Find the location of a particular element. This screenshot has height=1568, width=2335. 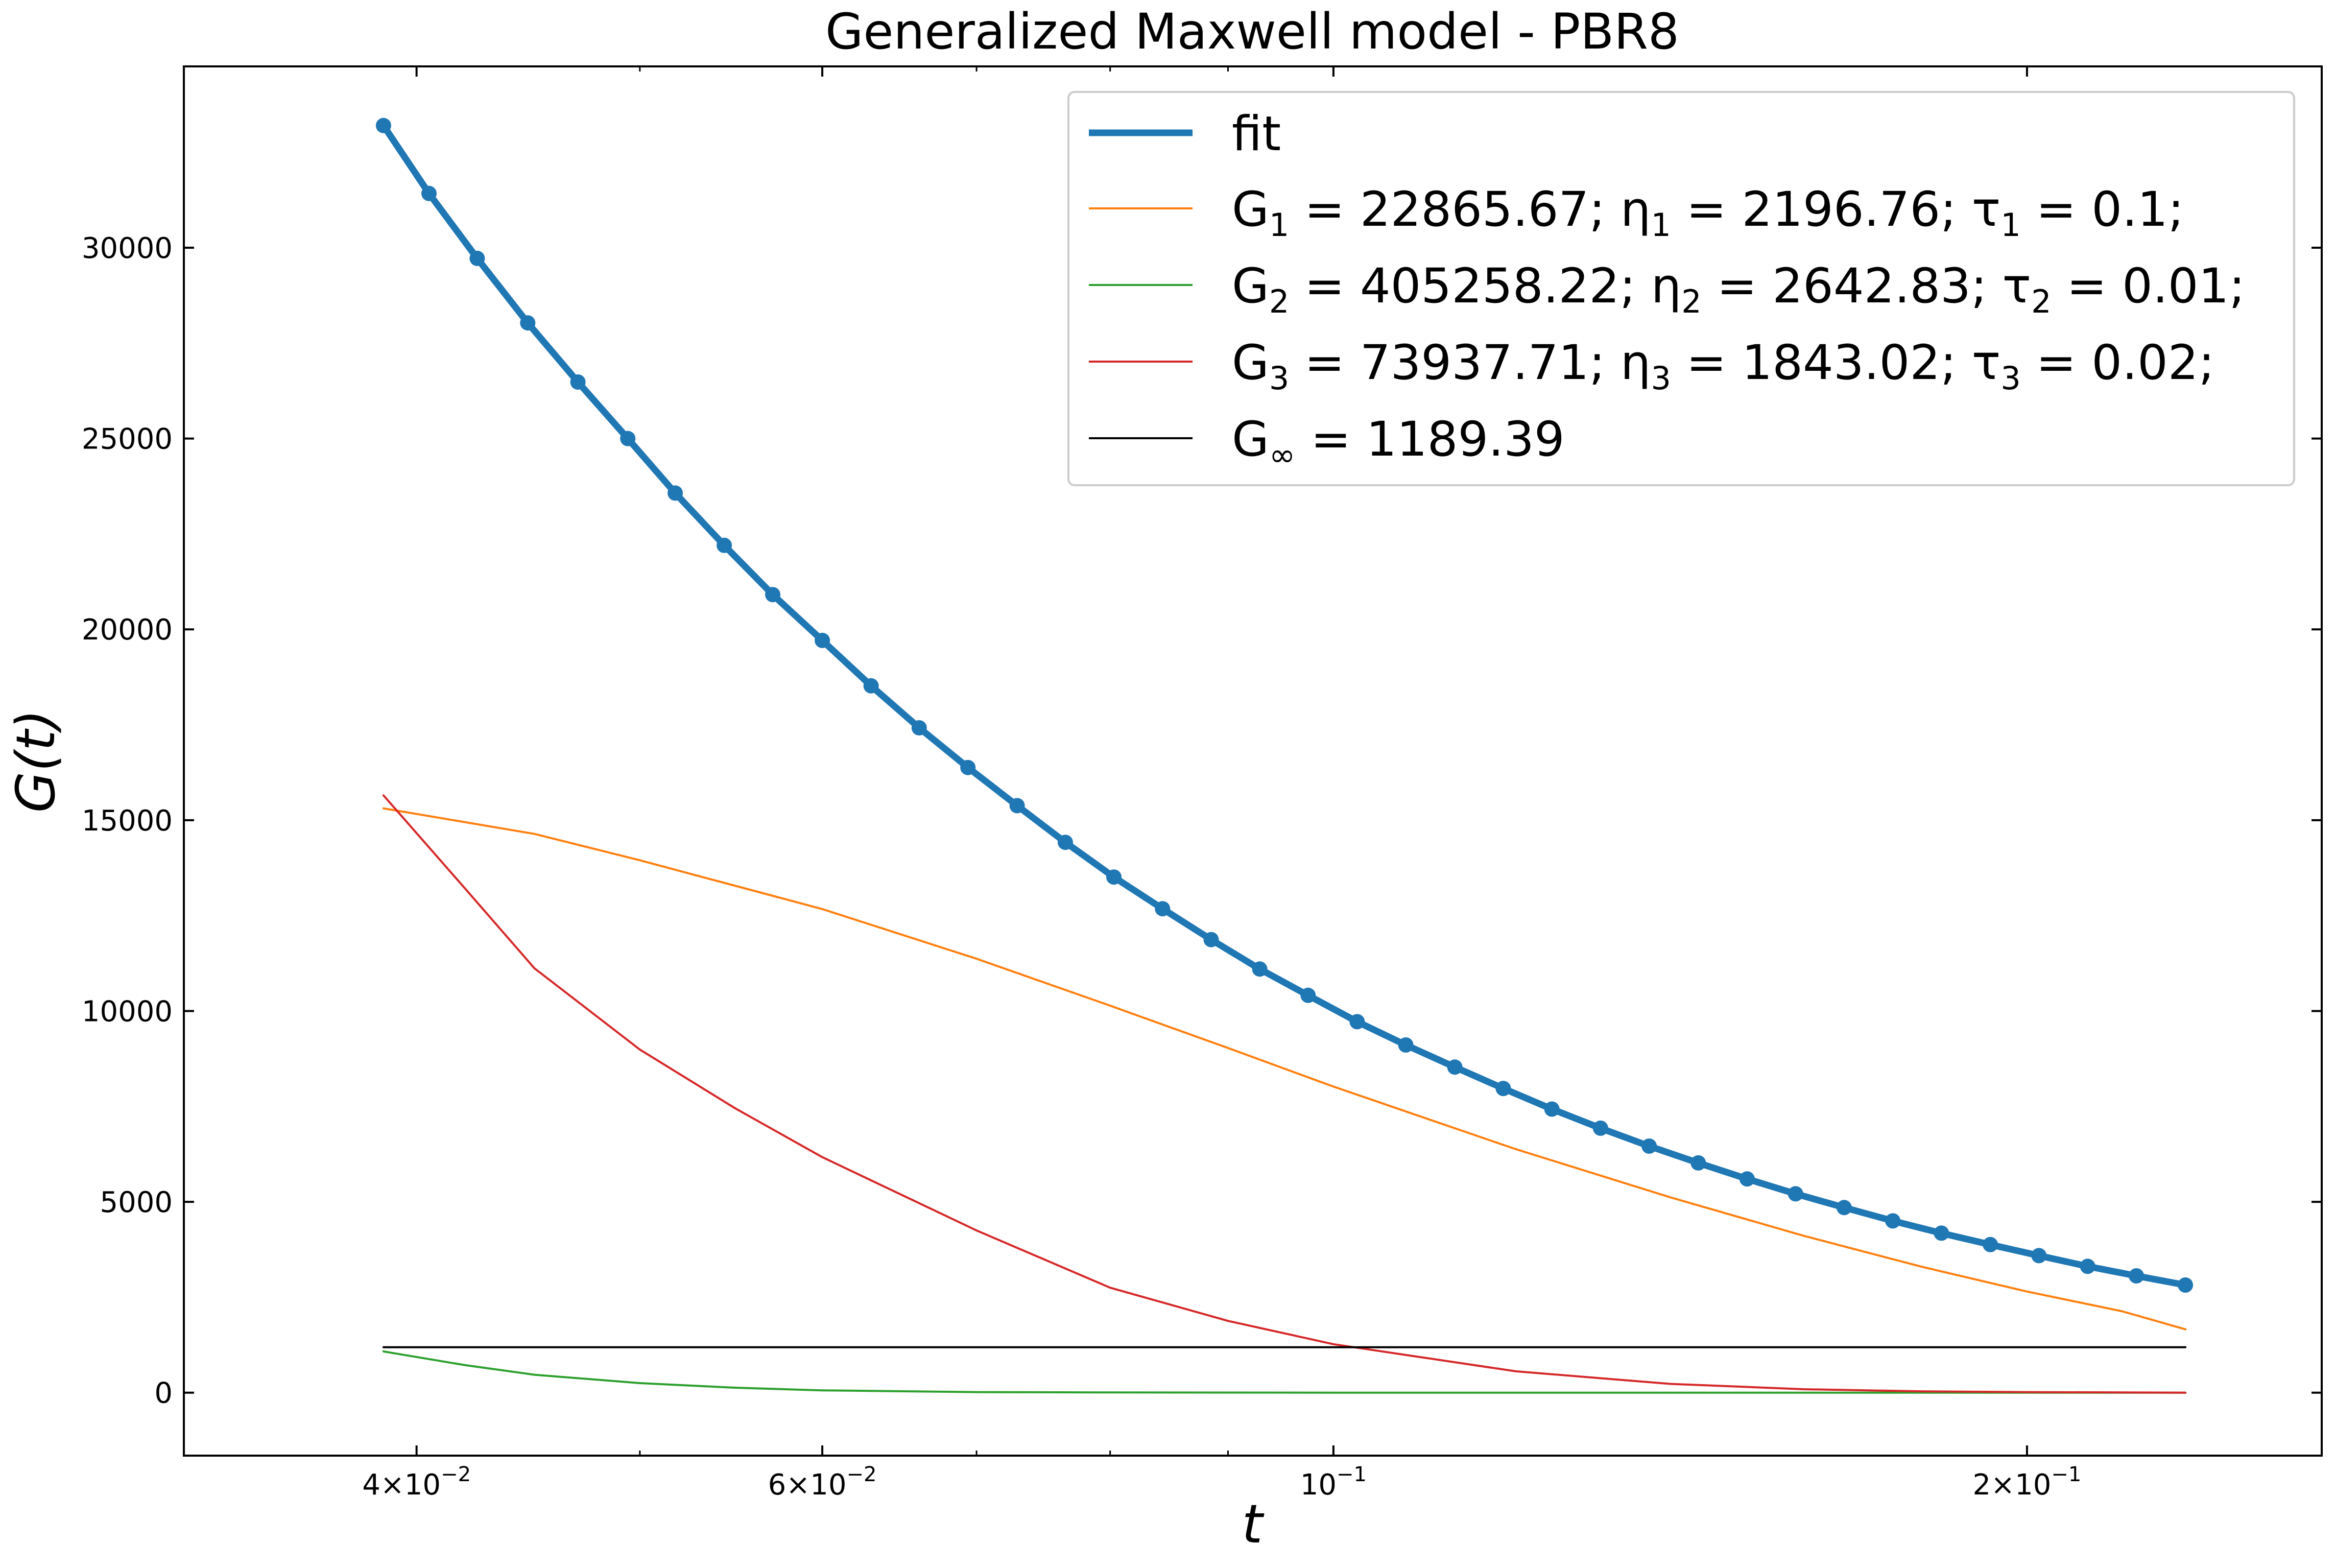

legend-entry-4: G∞ = 1189.39 is located at coordinates (1398, 442).